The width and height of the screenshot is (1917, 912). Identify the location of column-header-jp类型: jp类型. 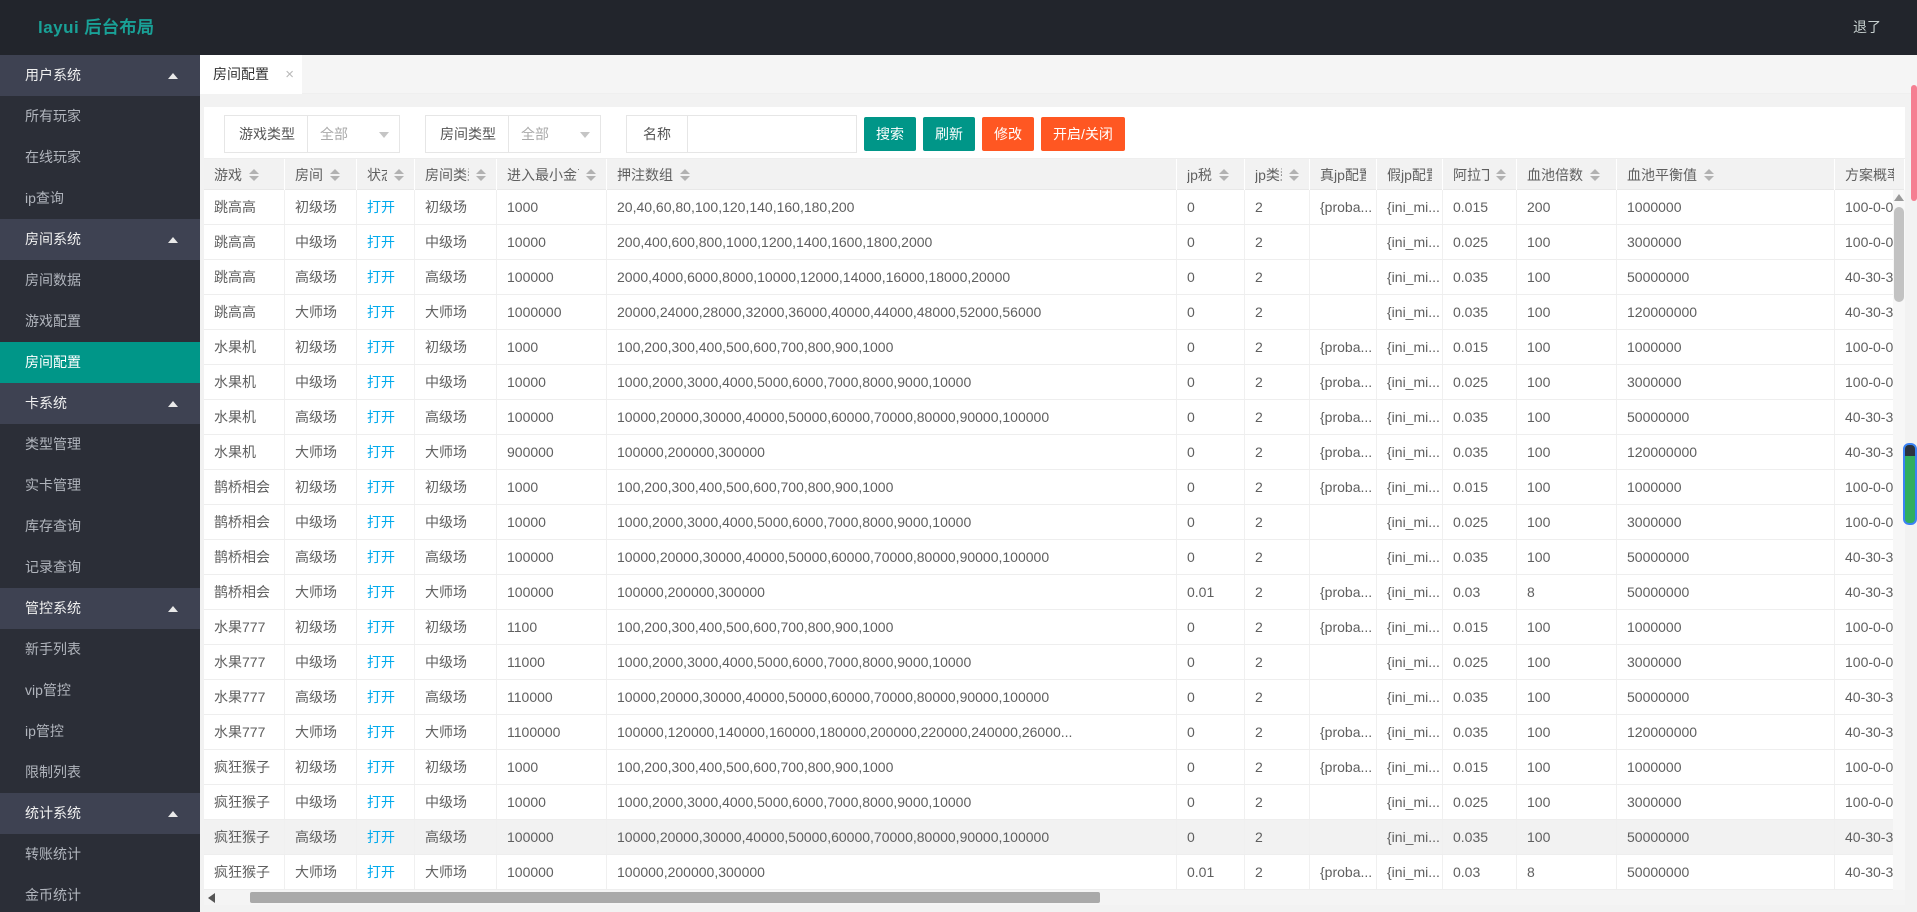
(1277, 175).